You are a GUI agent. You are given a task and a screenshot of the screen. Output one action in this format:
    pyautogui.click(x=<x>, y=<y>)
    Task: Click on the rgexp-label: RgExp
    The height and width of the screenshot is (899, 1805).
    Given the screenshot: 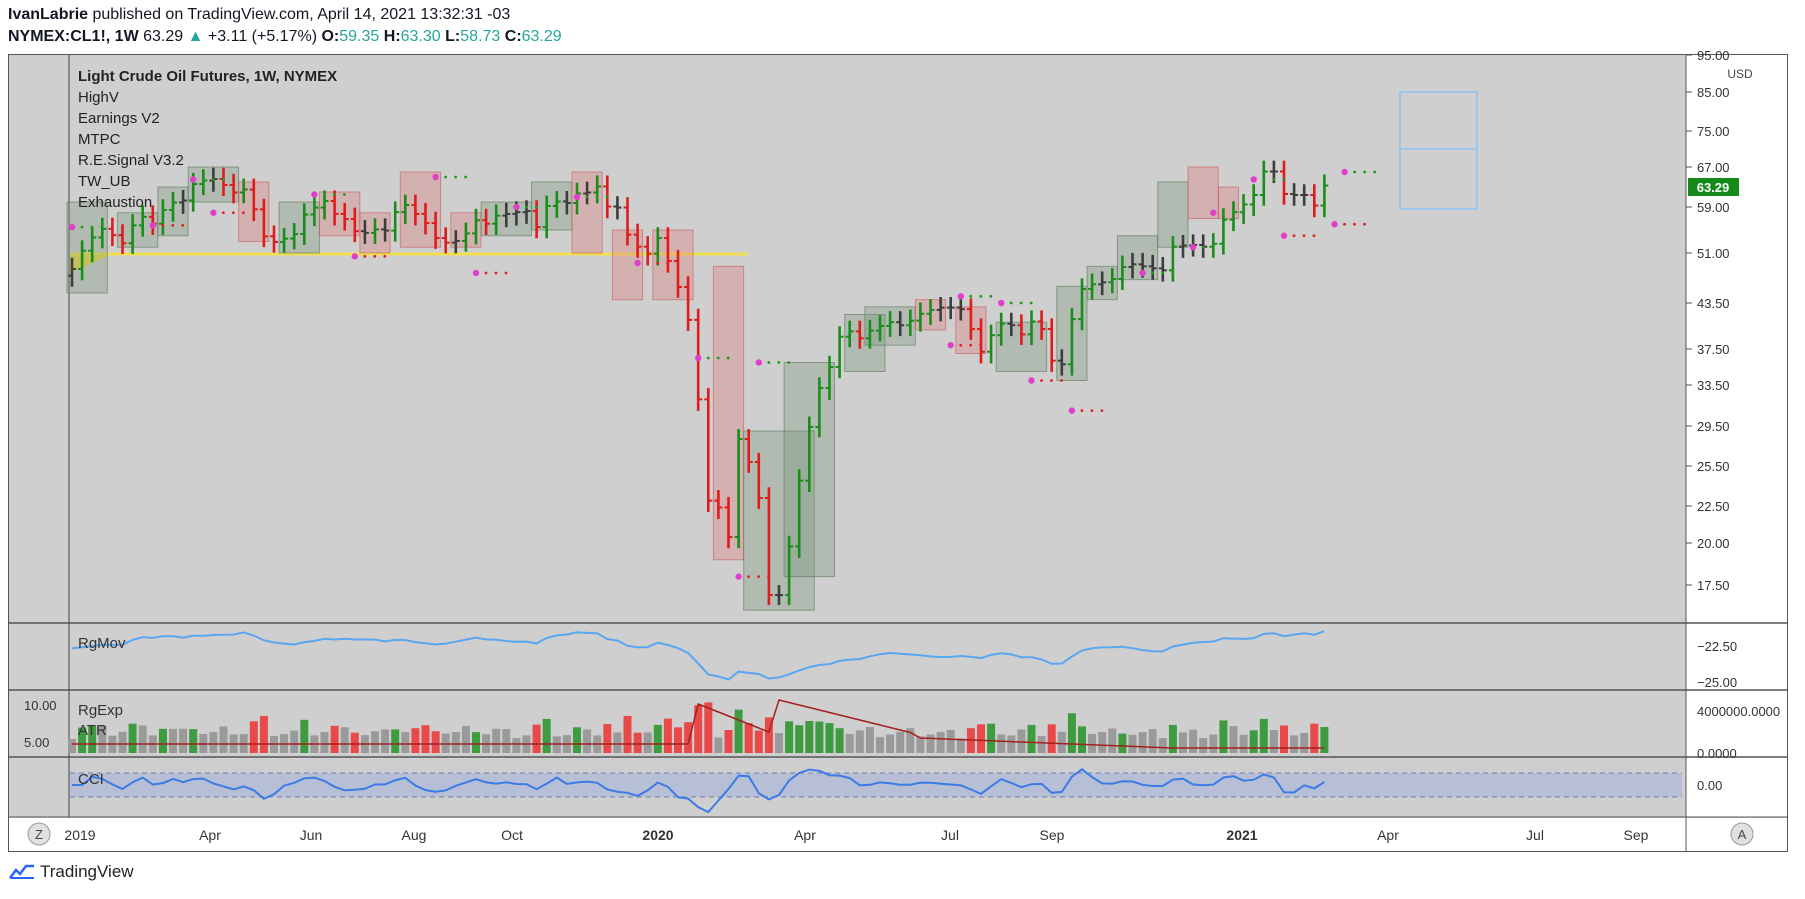 What is the action you would take?
    pyautogui.click(x=101, y=710)
    